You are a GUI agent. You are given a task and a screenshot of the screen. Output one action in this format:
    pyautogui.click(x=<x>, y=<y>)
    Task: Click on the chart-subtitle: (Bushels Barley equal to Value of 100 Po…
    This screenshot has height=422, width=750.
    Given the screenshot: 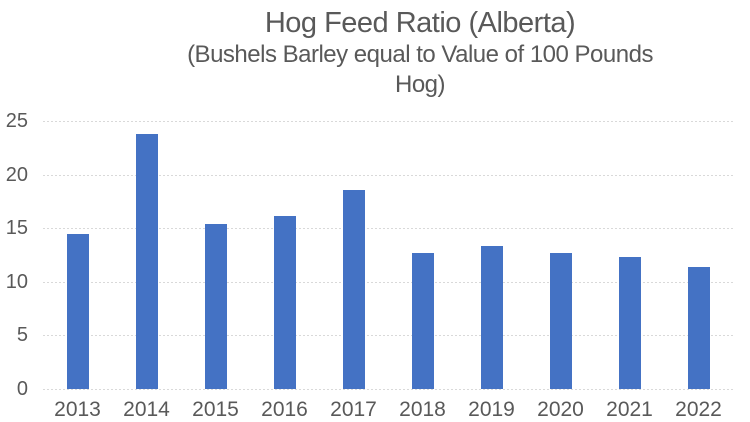 What is the action you would take?
    pyautogui.click(x=420, y=70)
    